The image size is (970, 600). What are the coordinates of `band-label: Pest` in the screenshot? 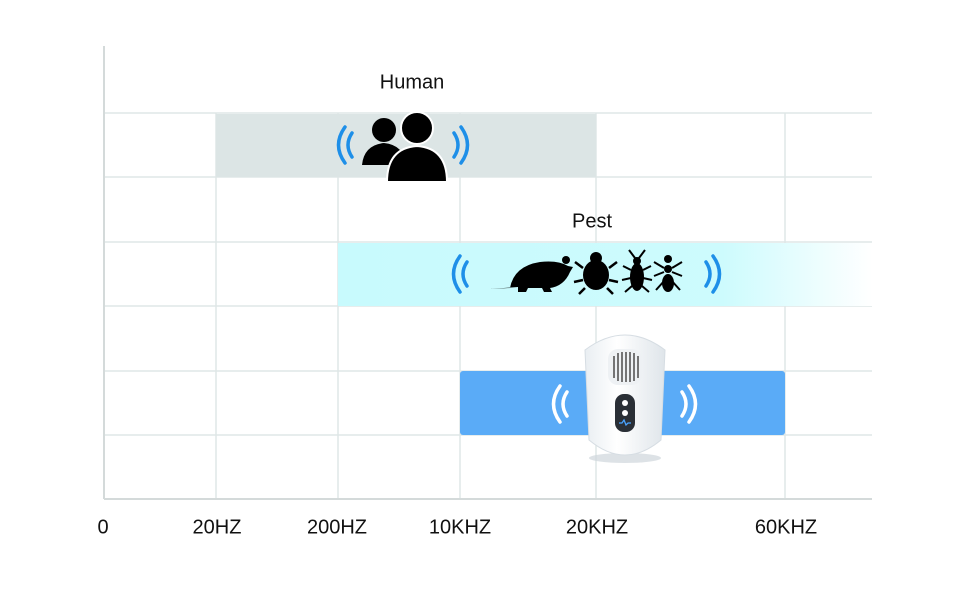 It's located at (592, 221).